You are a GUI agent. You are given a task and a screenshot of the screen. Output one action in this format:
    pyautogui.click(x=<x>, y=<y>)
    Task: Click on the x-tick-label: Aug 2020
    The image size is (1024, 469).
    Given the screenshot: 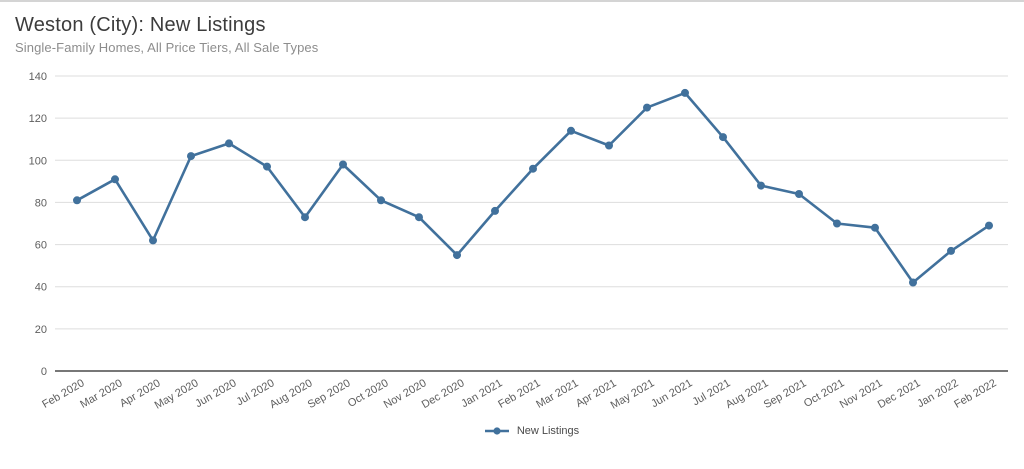 What is the action you would take?
    pyautogui.click(x=291, y=394)
    